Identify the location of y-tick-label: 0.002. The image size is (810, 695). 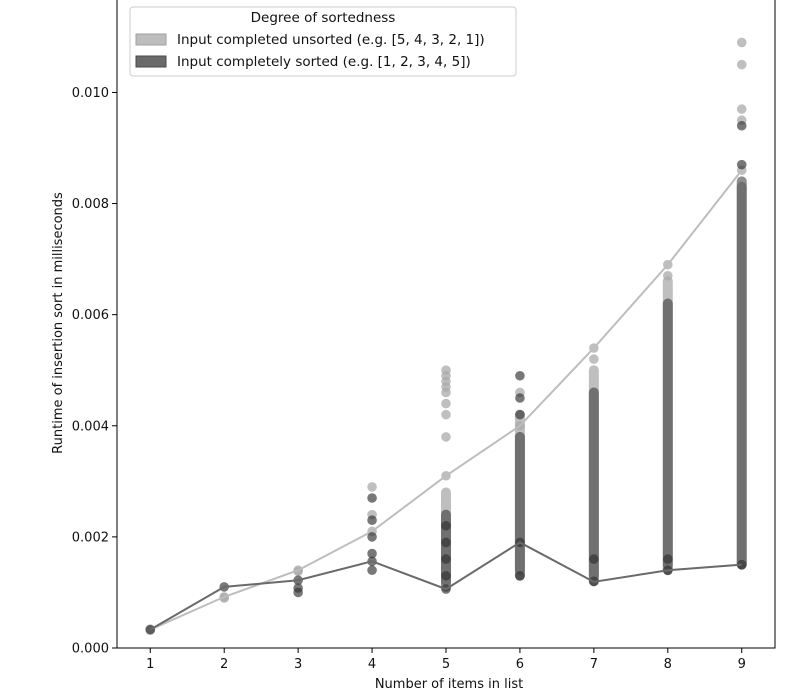
(90, 537).